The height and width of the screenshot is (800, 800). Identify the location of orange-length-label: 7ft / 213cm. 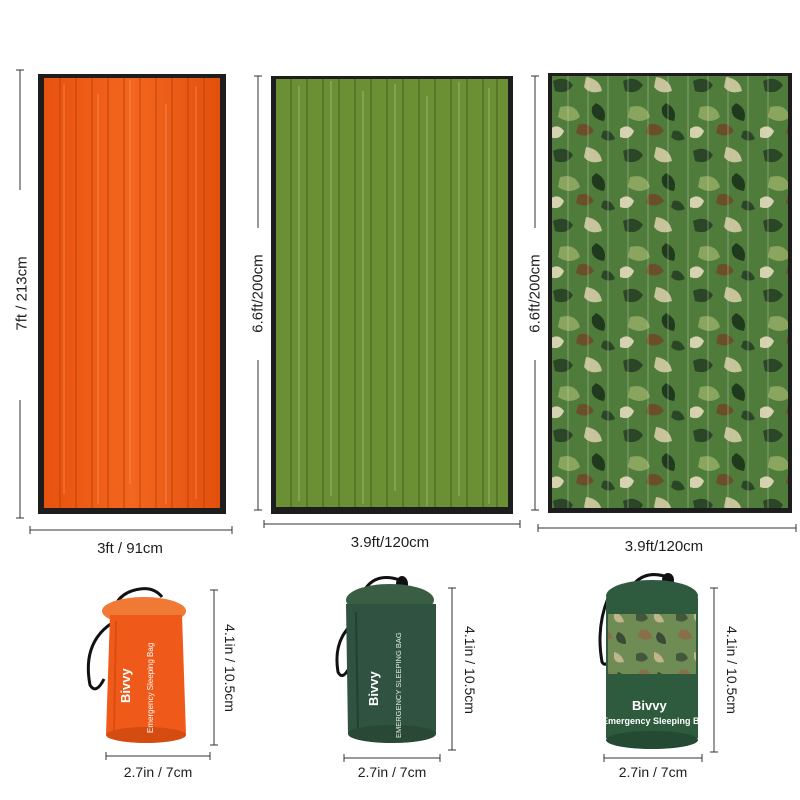
(22, 293).